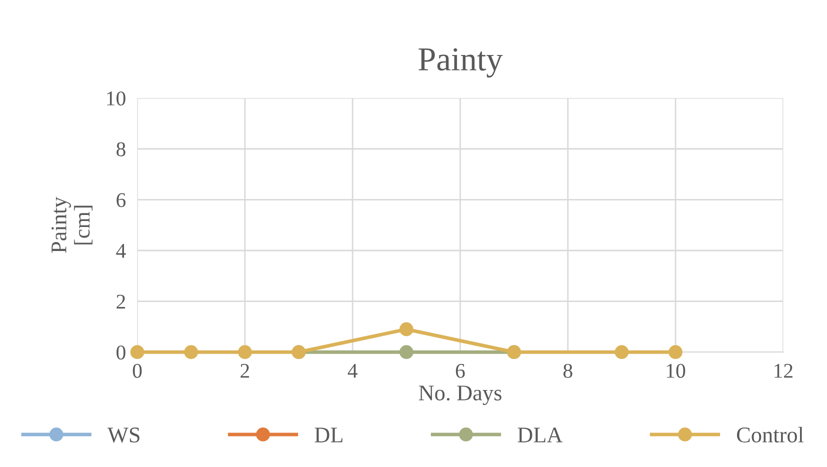  Describe the element at coordinates (121, 200) in the screenshot. I see `y-tick-label: 6` at that location.